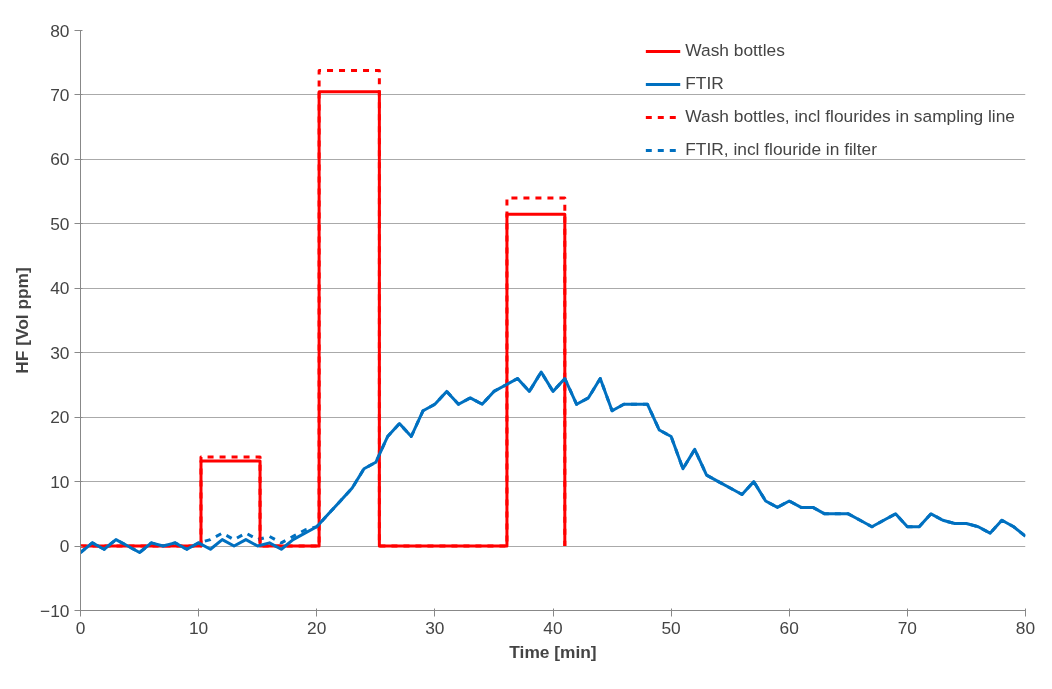 This screenshot has height=689, width=1052. Describe the element at coordinates (435, 627) in the screenshot. I see `x-tick-label: 30` at that location.